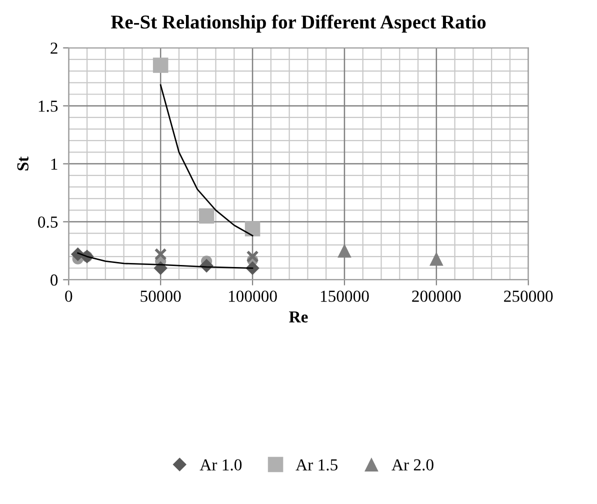 This screenshot has width=597, height=504. What do you see at coordinates (221, 465) in the screenshot?
I see `legend-label: Ar 1.0` at bounding box center [221, 465].